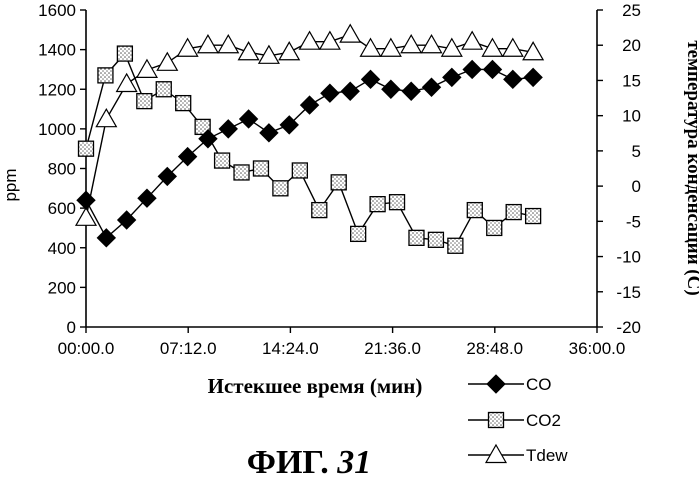 The width and height of the screenshot is (699, 491). I want to click on x-tick-label: 00:00.0, so click(86, 348).